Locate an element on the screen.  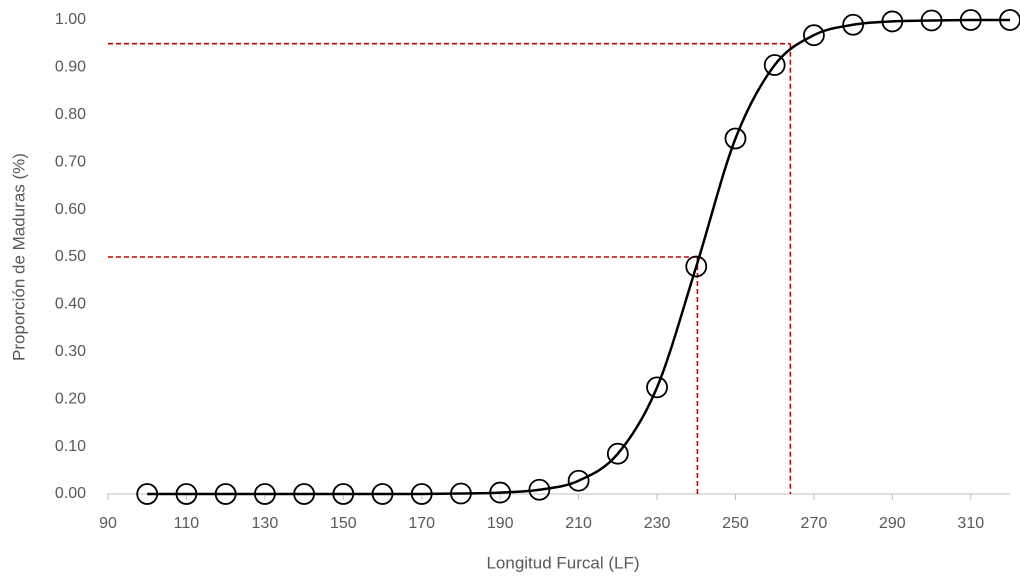
x-tick-label: 130 is located at coordinates (265, 523).